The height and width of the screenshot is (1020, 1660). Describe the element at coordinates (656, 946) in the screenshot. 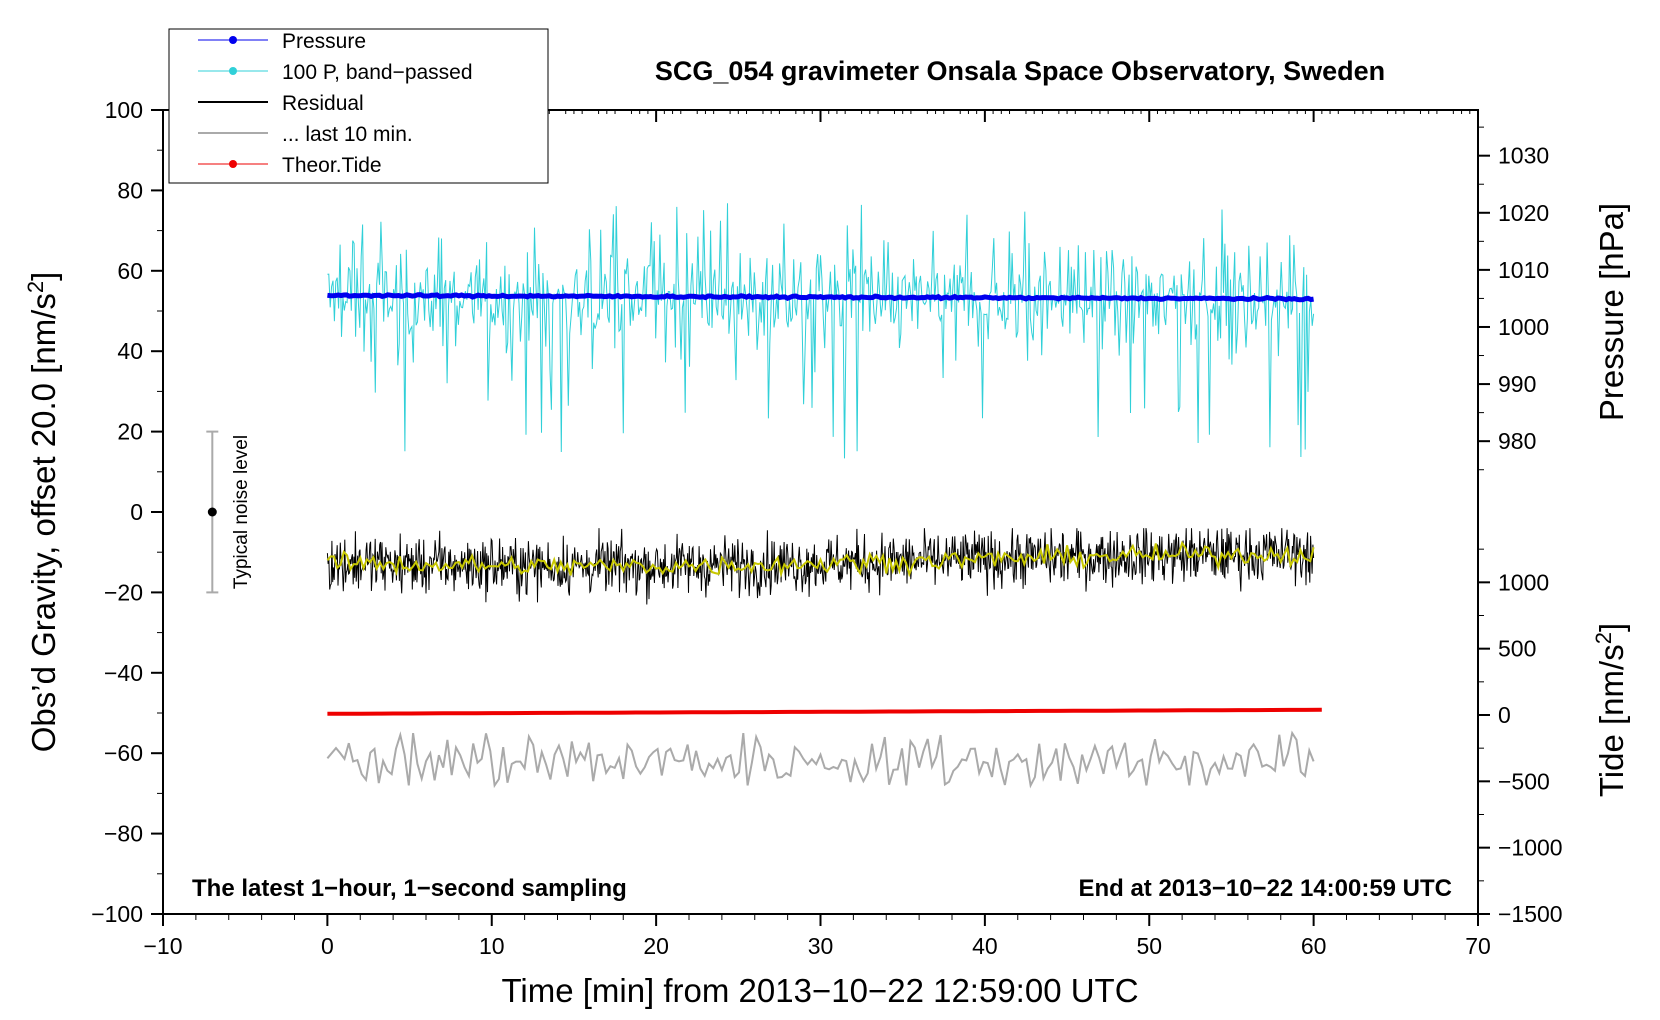

I see `x-tick-label: 20` at that location.